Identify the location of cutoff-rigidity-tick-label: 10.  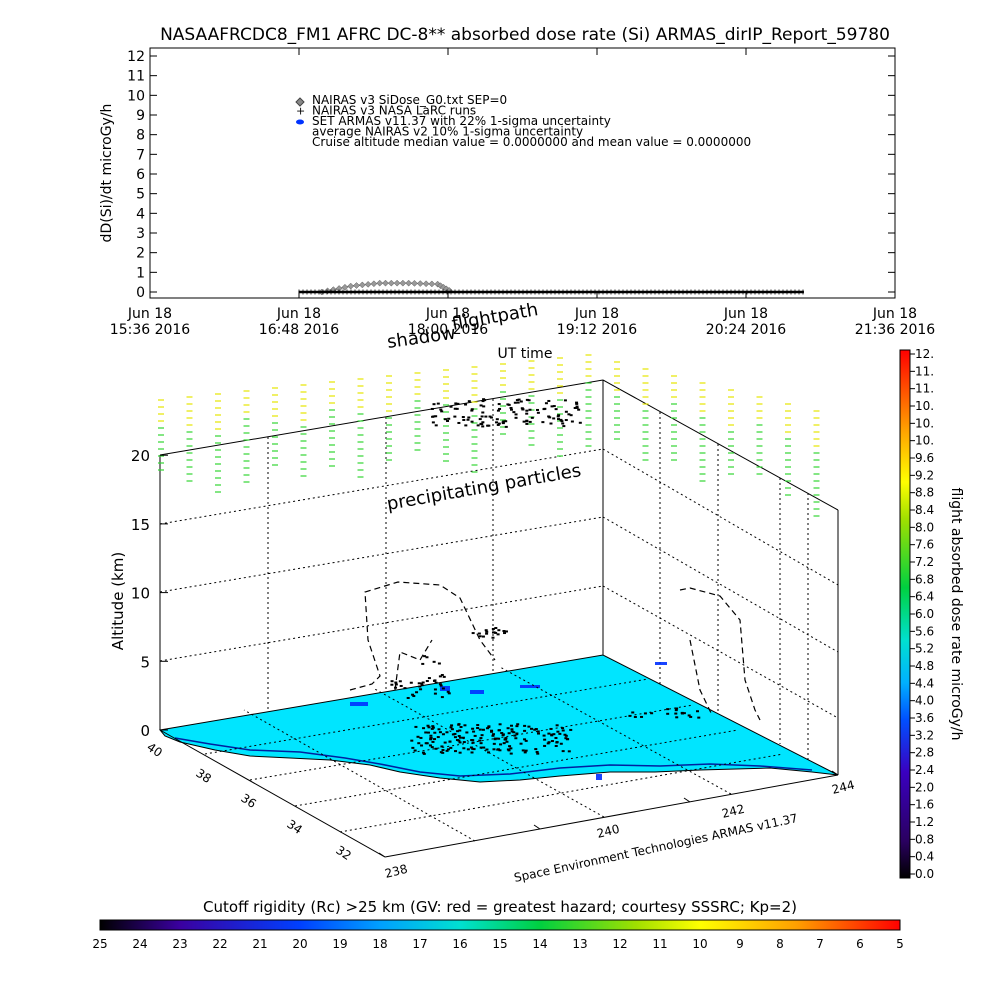
(699, 944).